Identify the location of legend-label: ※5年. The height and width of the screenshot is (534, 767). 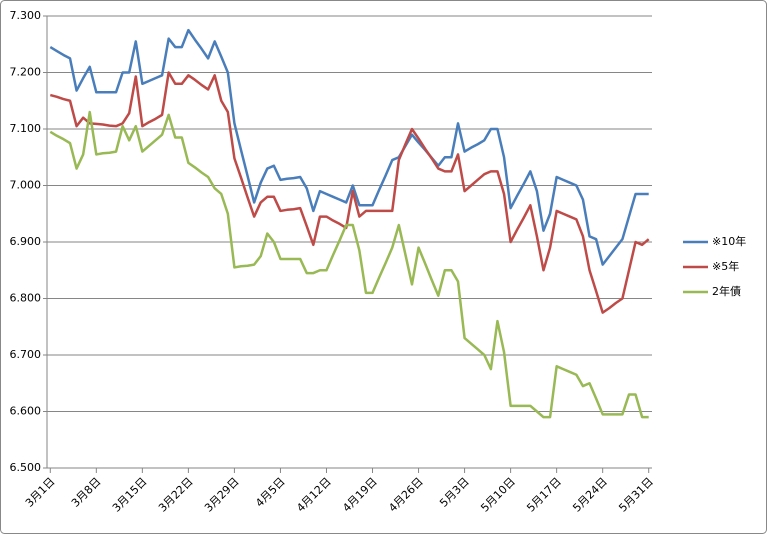
(725, 266).